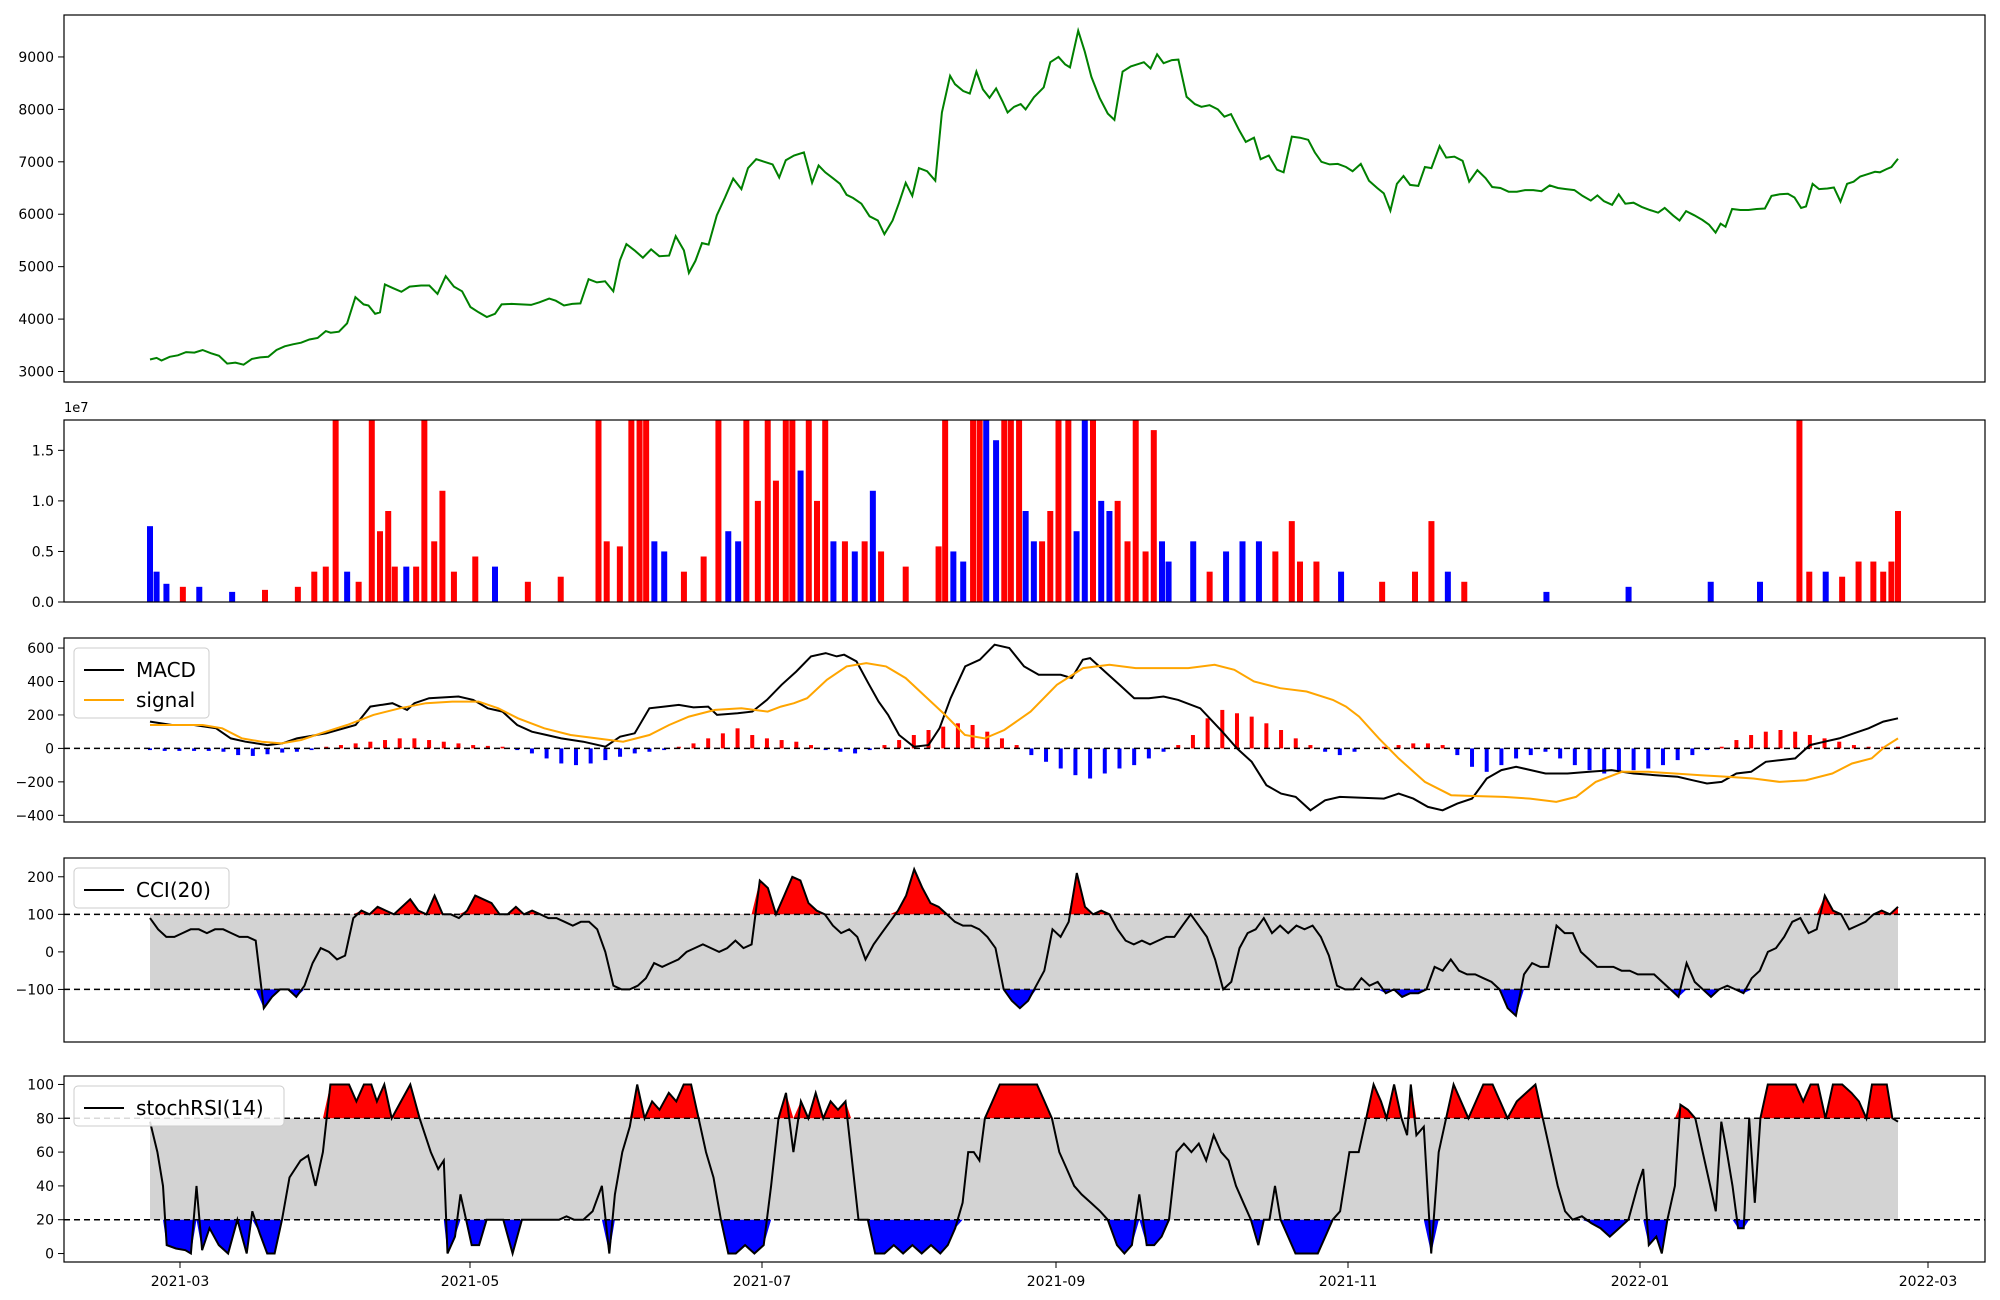 Image resolution: width=2000 pixels, height=1300 pixels. What do you see at coordinates (45, 1221) in the screenshot?
I see `y-tick-label: 20` at bounding box center [45, 1221].